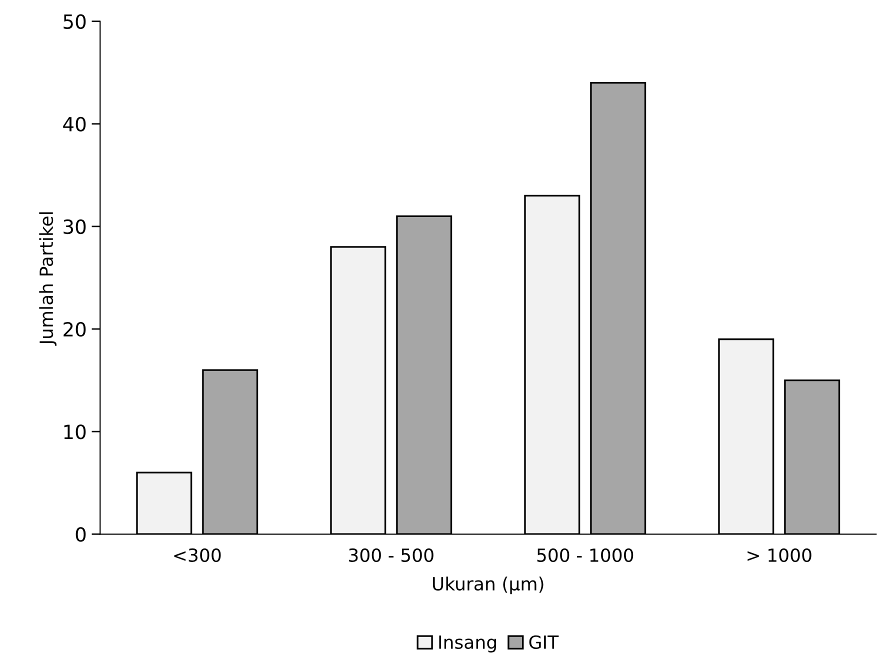 The height and width of the screenshot is (666, 894). What do you see at coordinates (74, 124) in the screenshot?
I see `y-tick-label: 40` at bounding box center [74, 124].